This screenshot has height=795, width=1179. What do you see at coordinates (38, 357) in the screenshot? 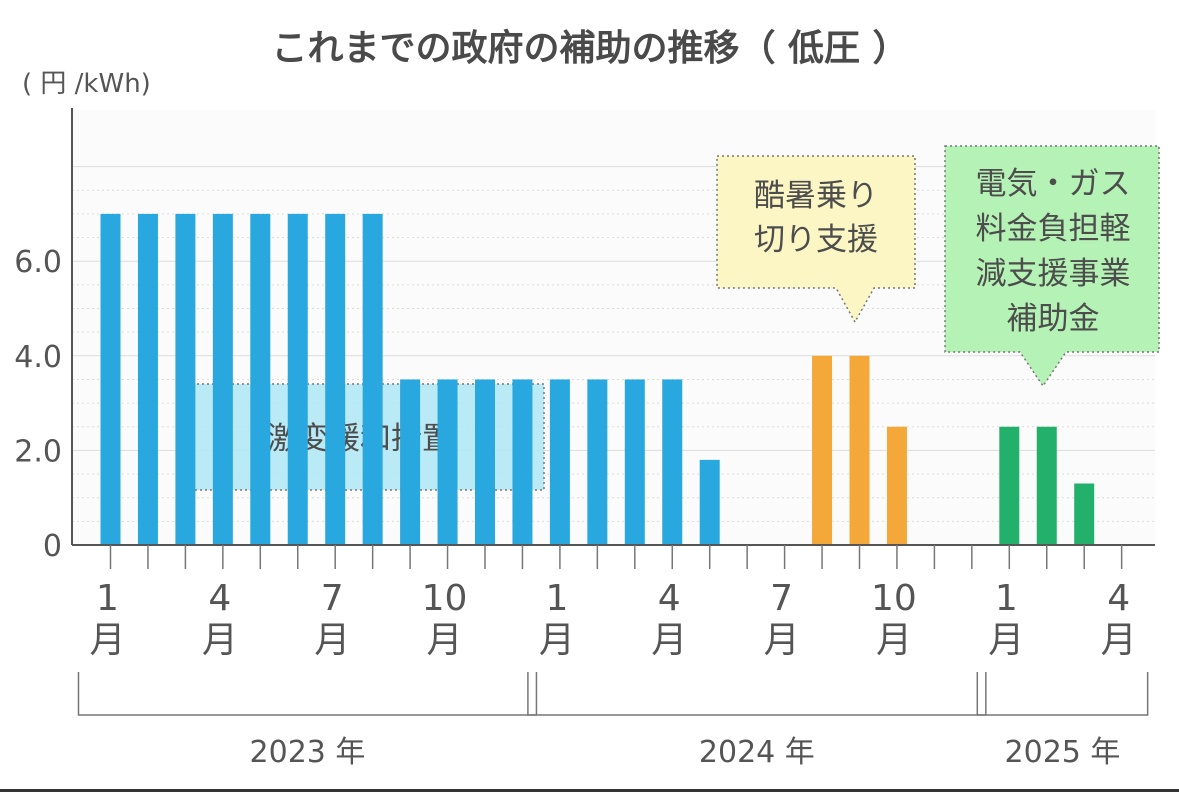
I see `y-tick-label: 4.0` at bounding box center [38, 357].